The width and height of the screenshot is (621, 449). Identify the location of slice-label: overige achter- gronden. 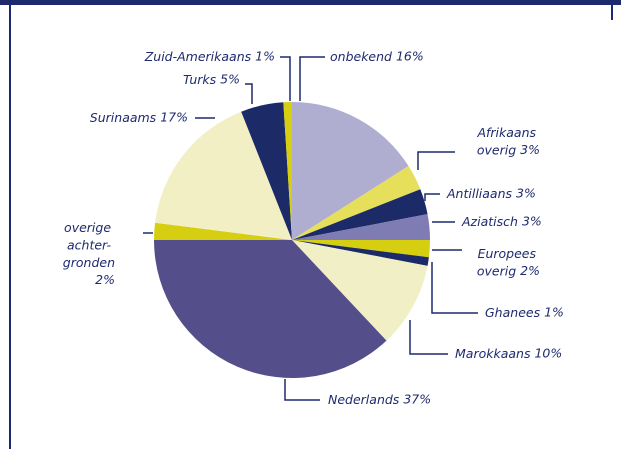
(89, 245).